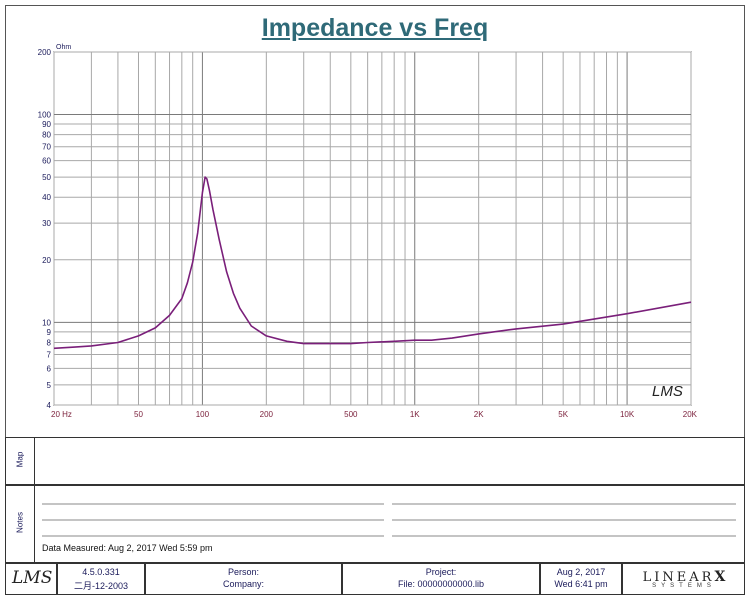 The image size is (750, 600). What do you see at coordinates (49, 342) in the screenshot?
I see `y-tick-label: 8` at bounding box center [49, 342].